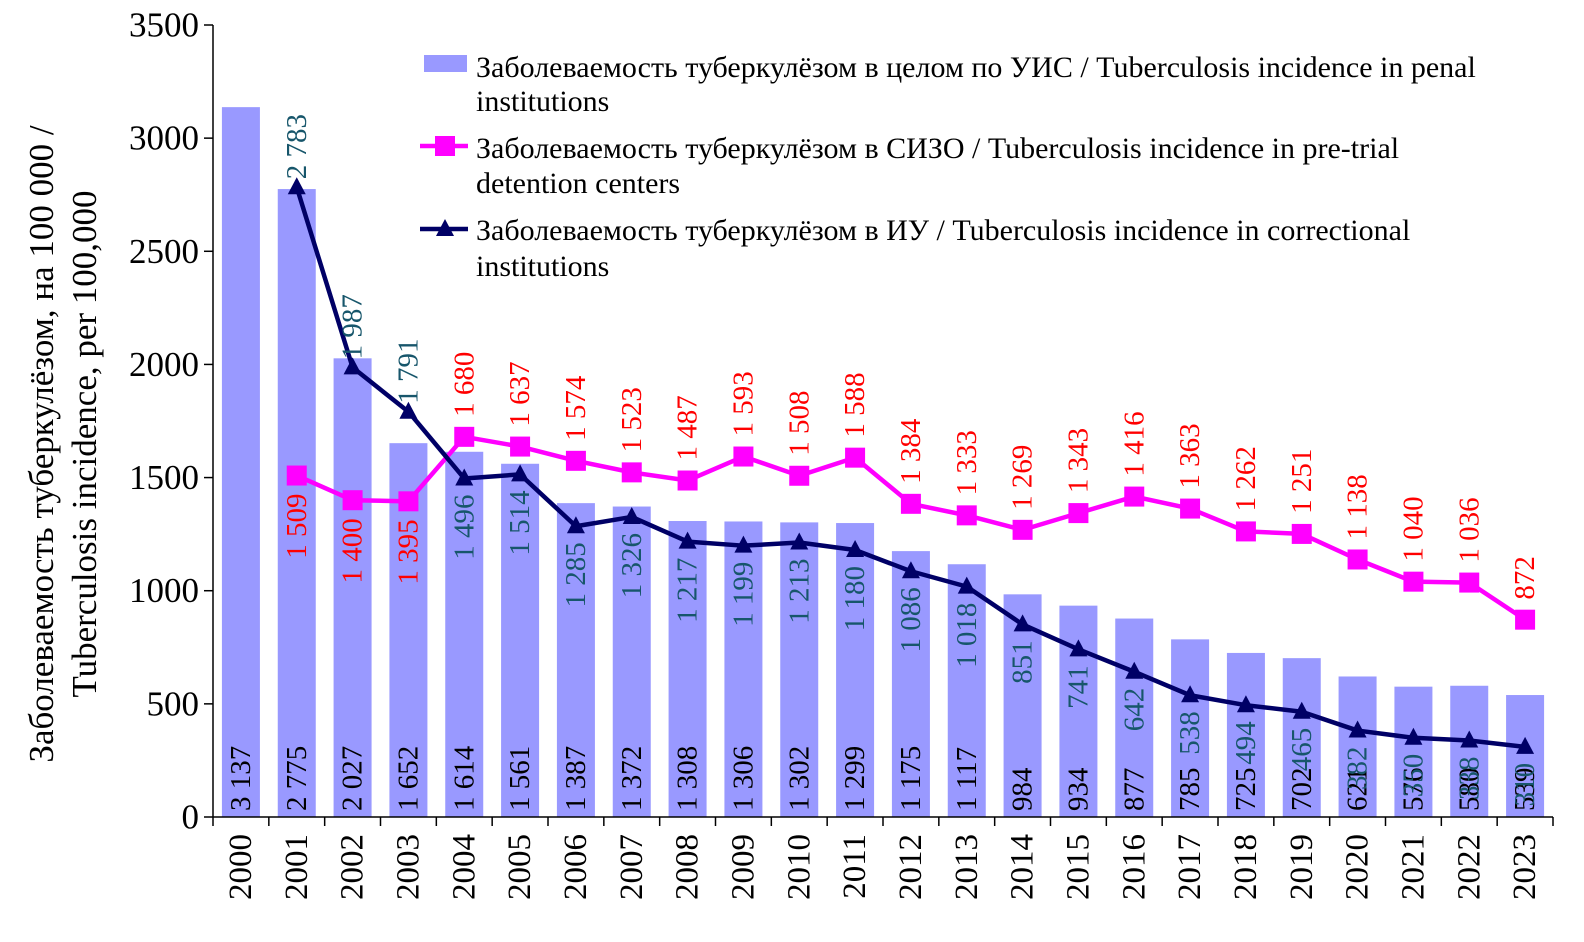 The width and height of the screenshot is (1584, 942). What do you see at coordinates (1134, 496) in the screenshot?
I see `sizo-marker-2016` at bounding box center [1134, 496].